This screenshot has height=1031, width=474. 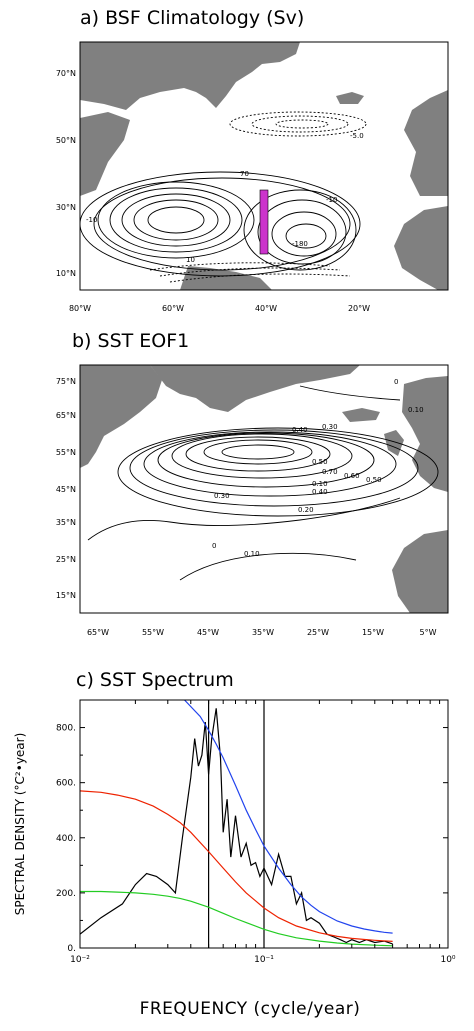 I want to click on eof-contours, so click(x=263, y=483).